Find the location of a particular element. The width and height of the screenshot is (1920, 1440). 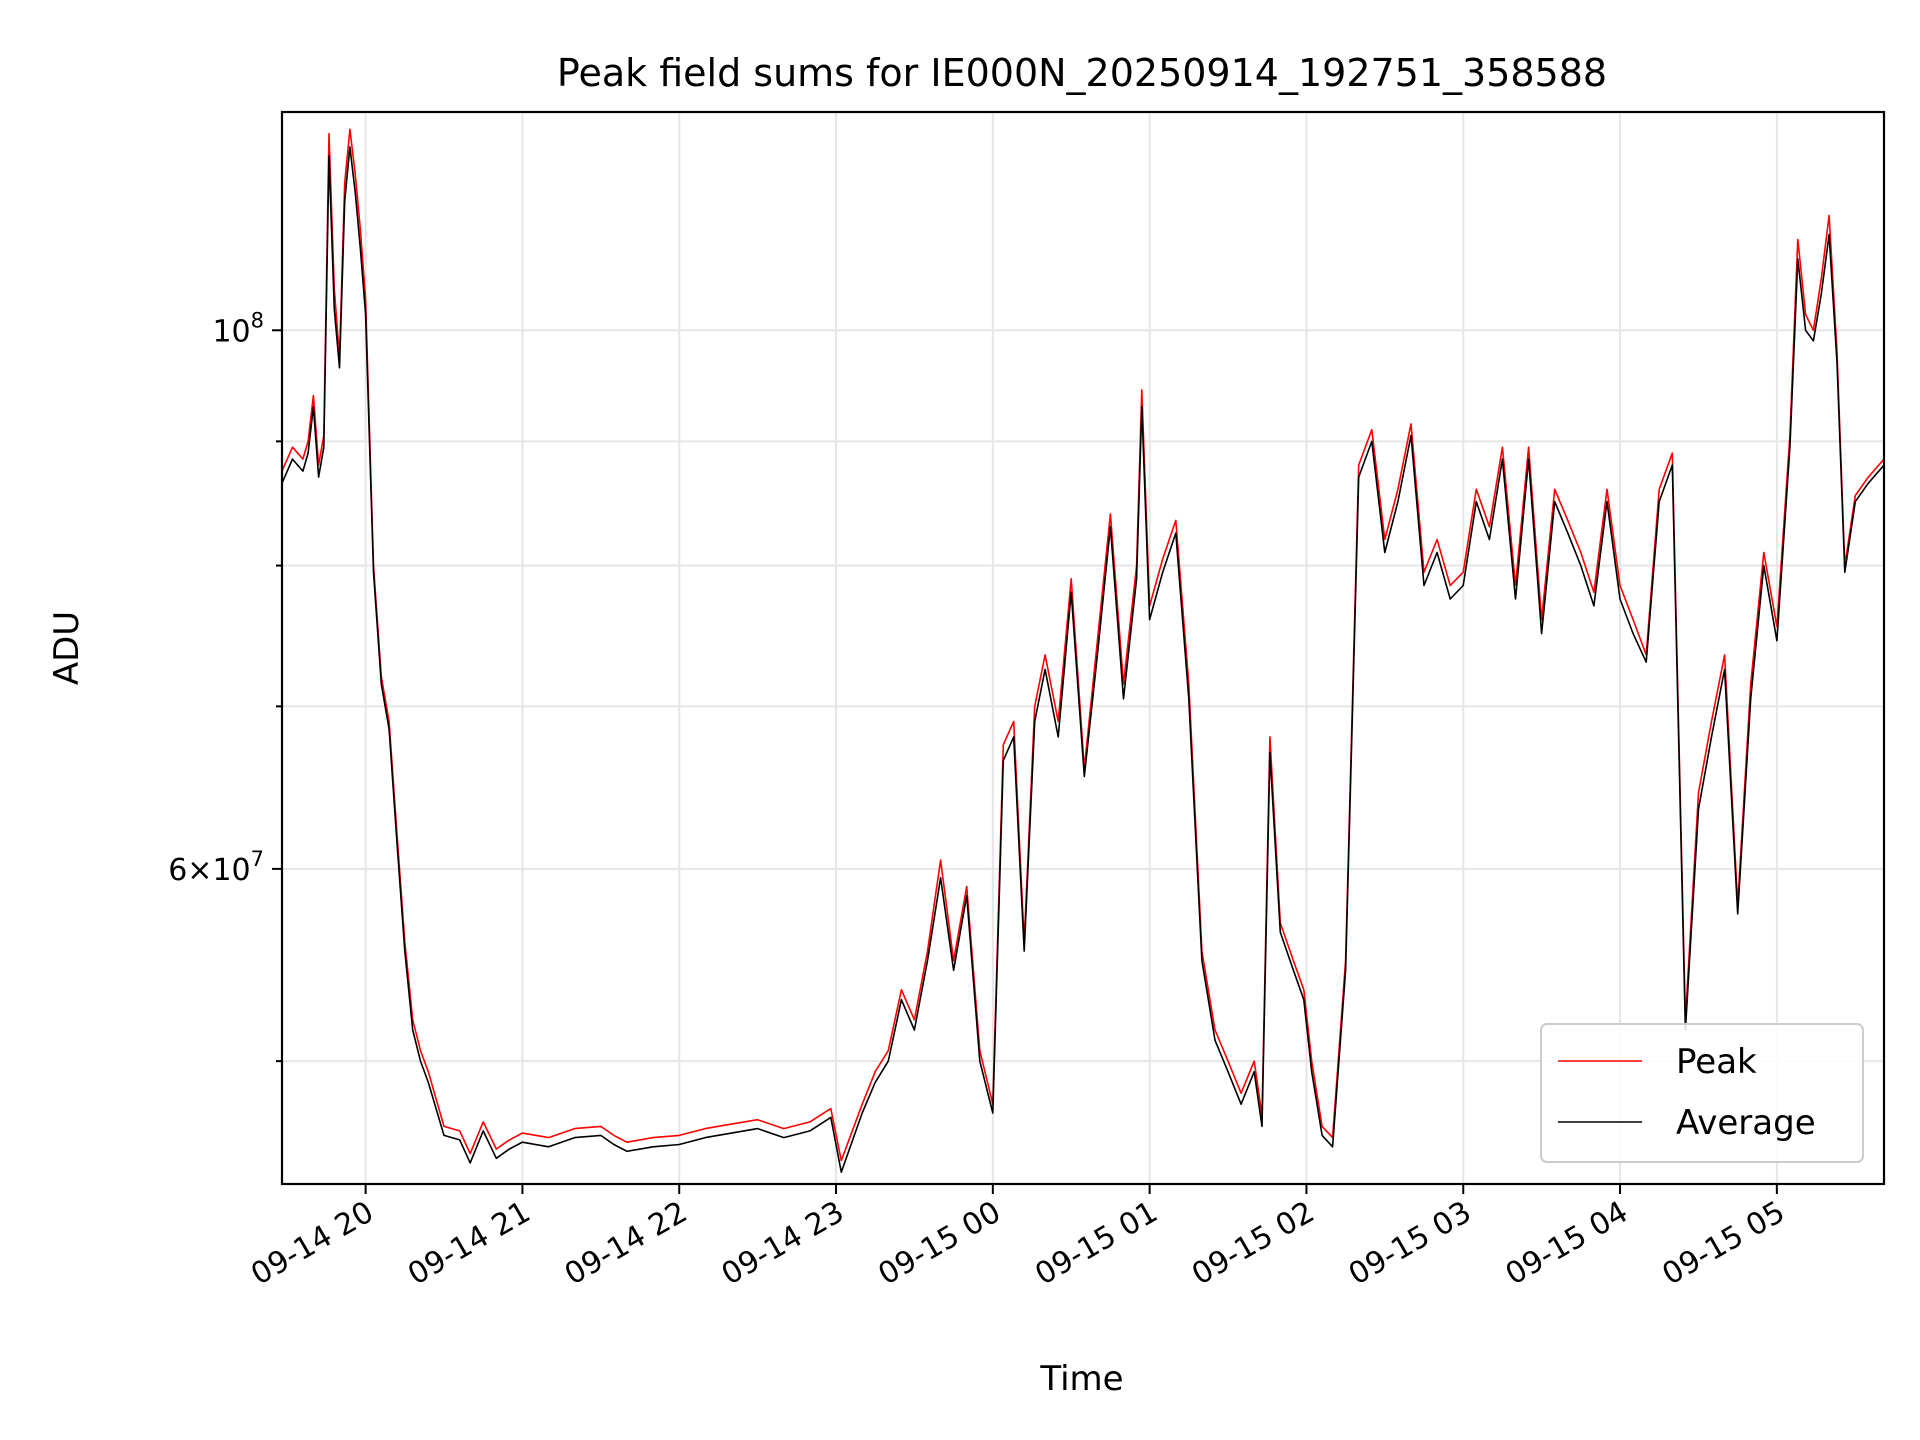

y-tick-label: 6×107 is located at coordinates (216, 867).